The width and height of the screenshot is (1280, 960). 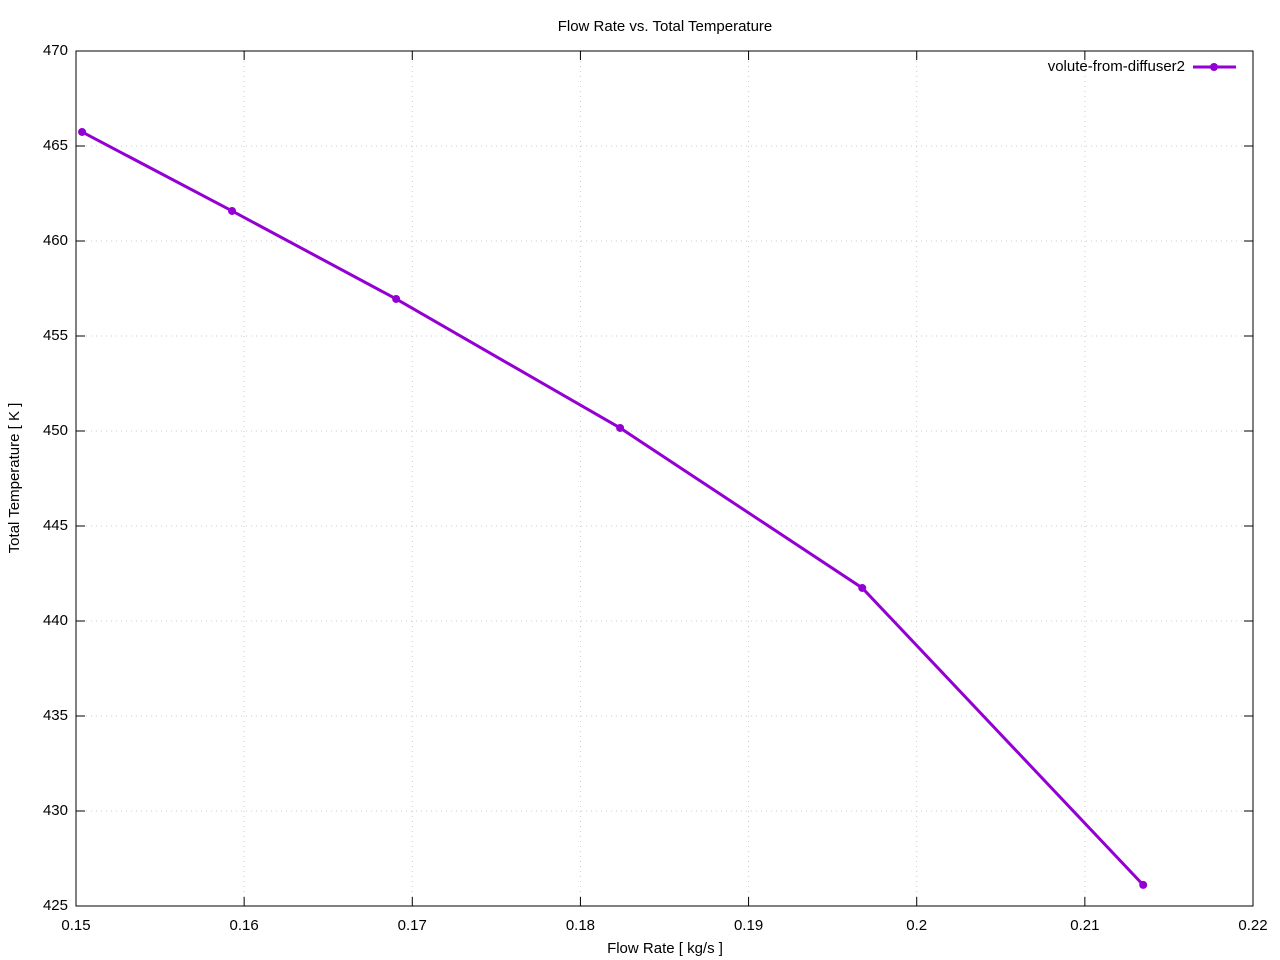 I want to click on y-tick-label: 460, so click(x=55, y=240).